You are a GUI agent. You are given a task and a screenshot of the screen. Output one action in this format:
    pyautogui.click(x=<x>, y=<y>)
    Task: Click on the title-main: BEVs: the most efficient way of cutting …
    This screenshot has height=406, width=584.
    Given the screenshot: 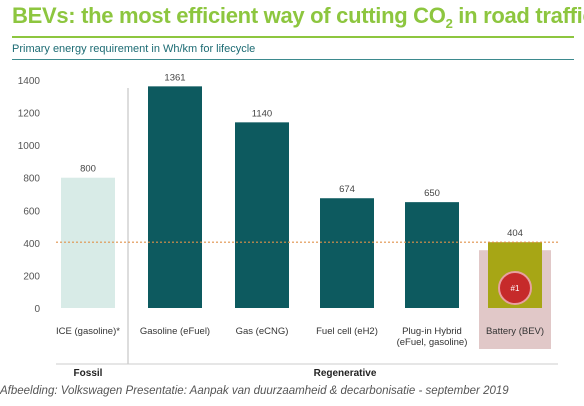 What is the action you would take?
    pyautogui.click(x=229, y=15)
    